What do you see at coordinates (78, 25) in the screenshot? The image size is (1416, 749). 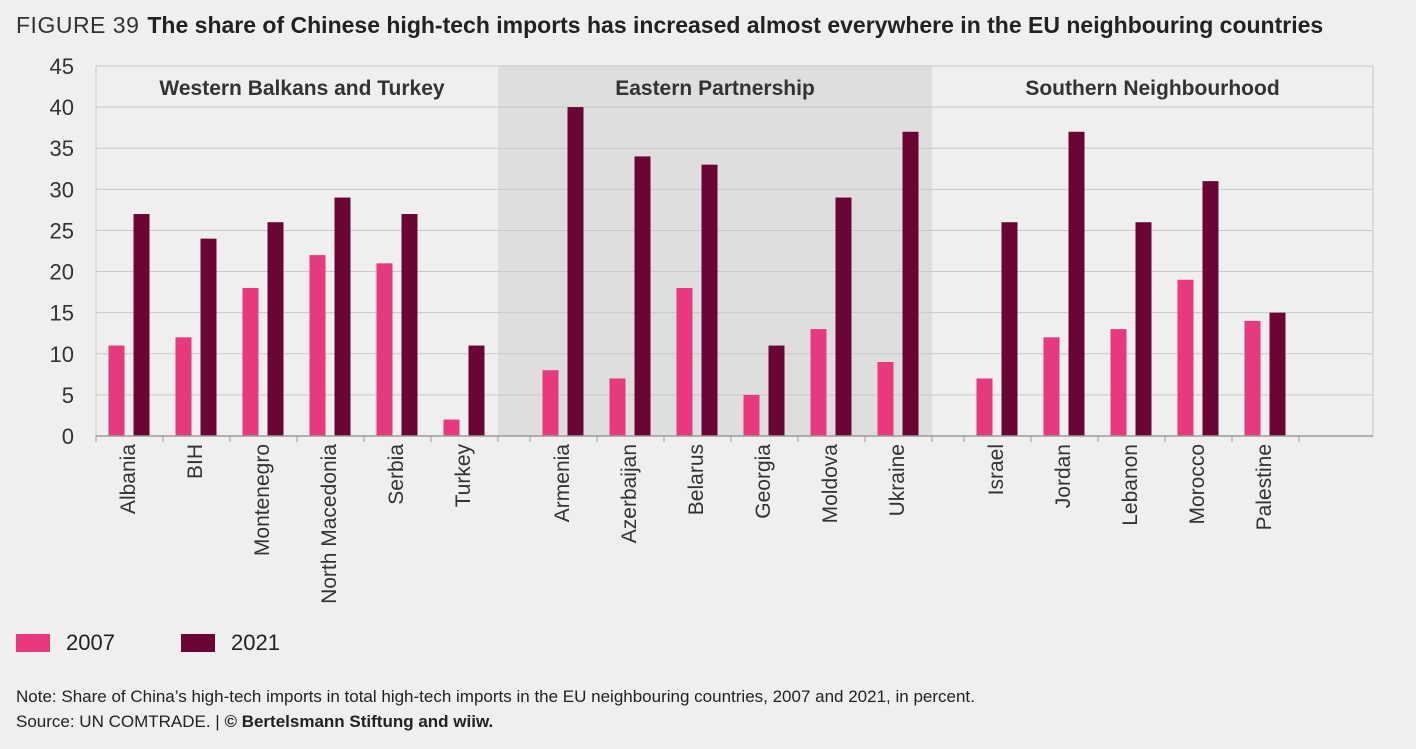 I see `figure-label: FIGURE 39` at bounding box center [78, 25].